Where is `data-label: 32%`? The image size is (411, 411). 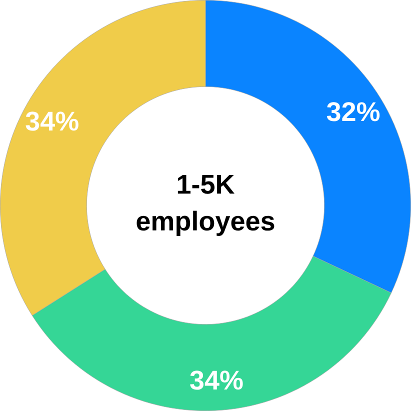 data-label: 32% is located at coordinates (353, 112).